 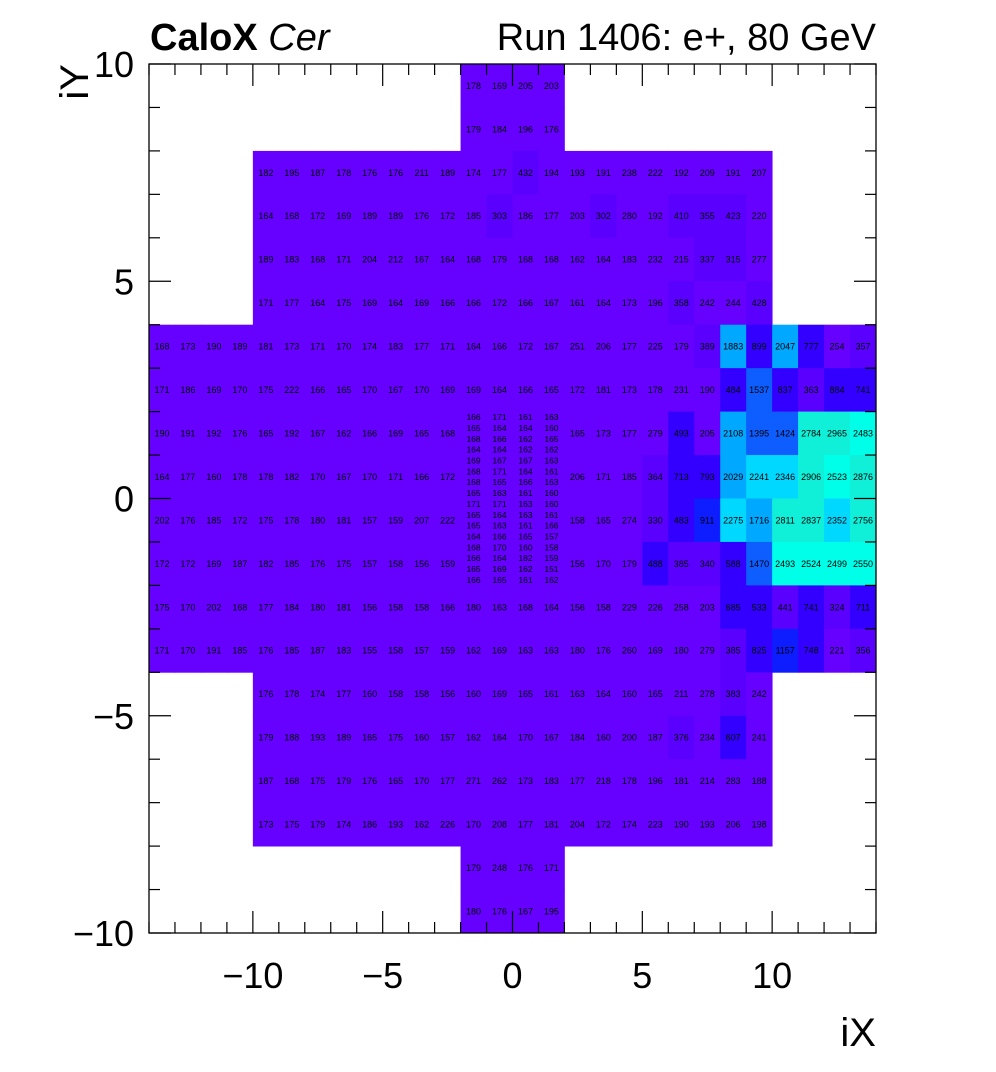 What do you see at coordinates (603, 781) in the screenshot?
I see `cell-value-label: 218` at bounding box center [603, 781].